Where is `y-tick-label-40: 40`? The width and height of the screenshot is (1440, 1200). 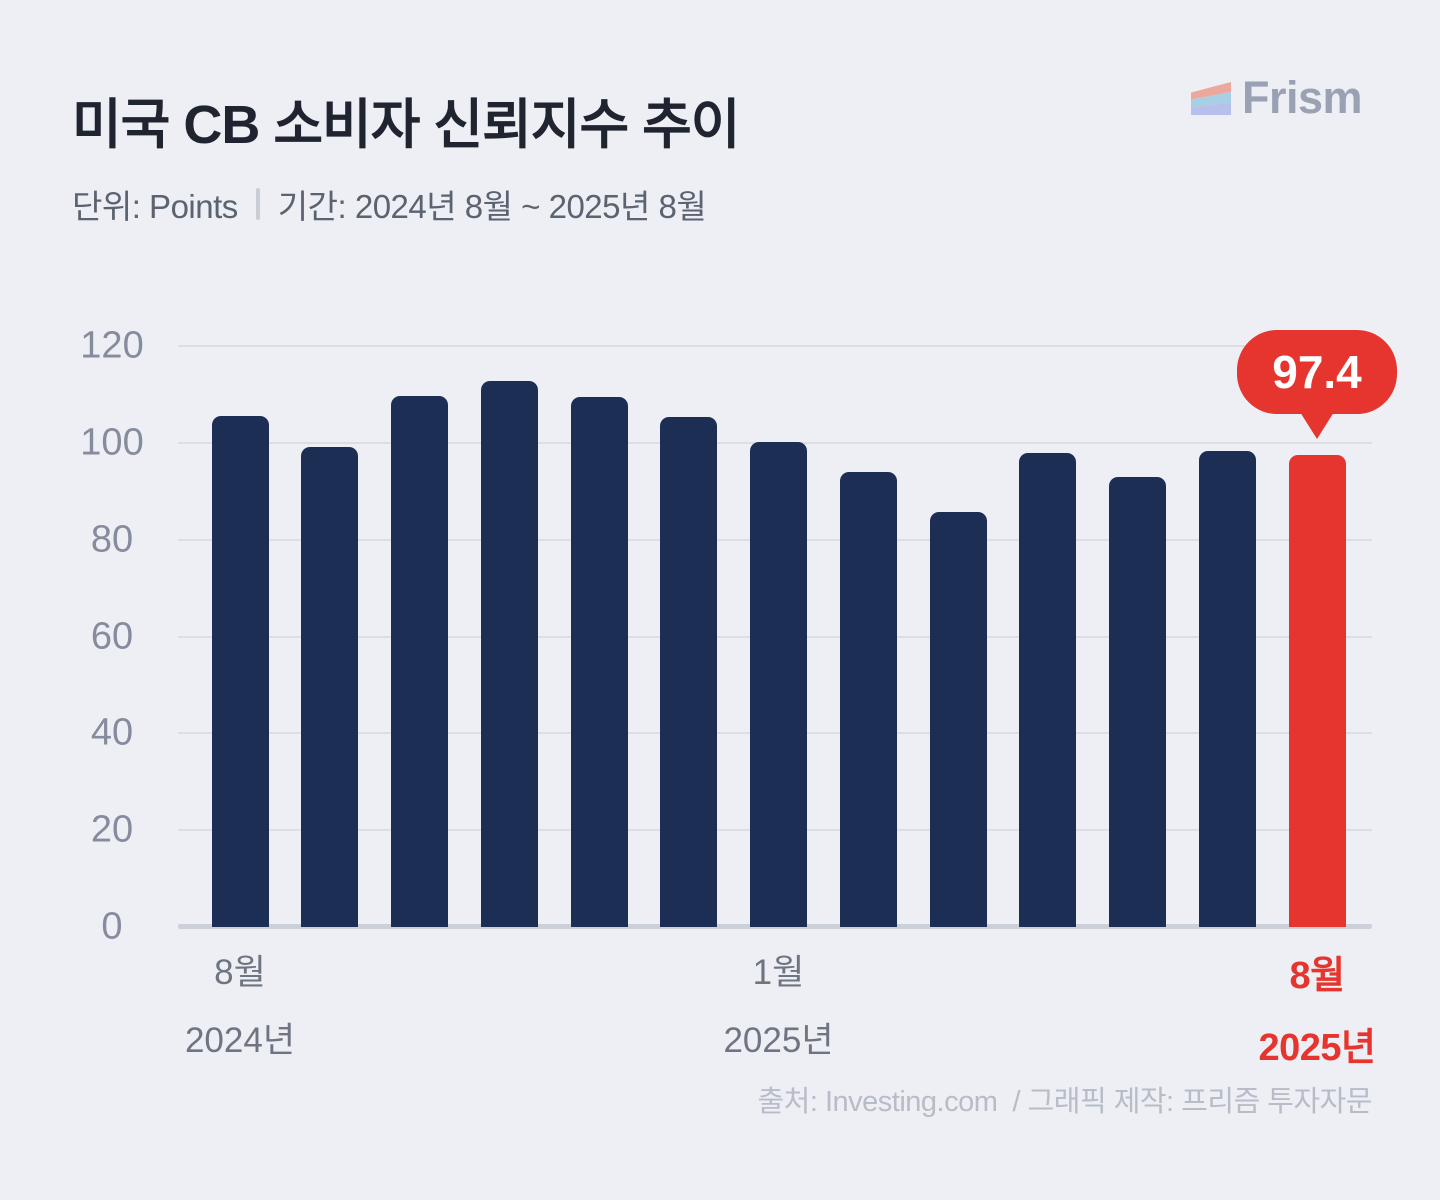
y-tick-label-40: 40 is located at coordinates (112, 732).